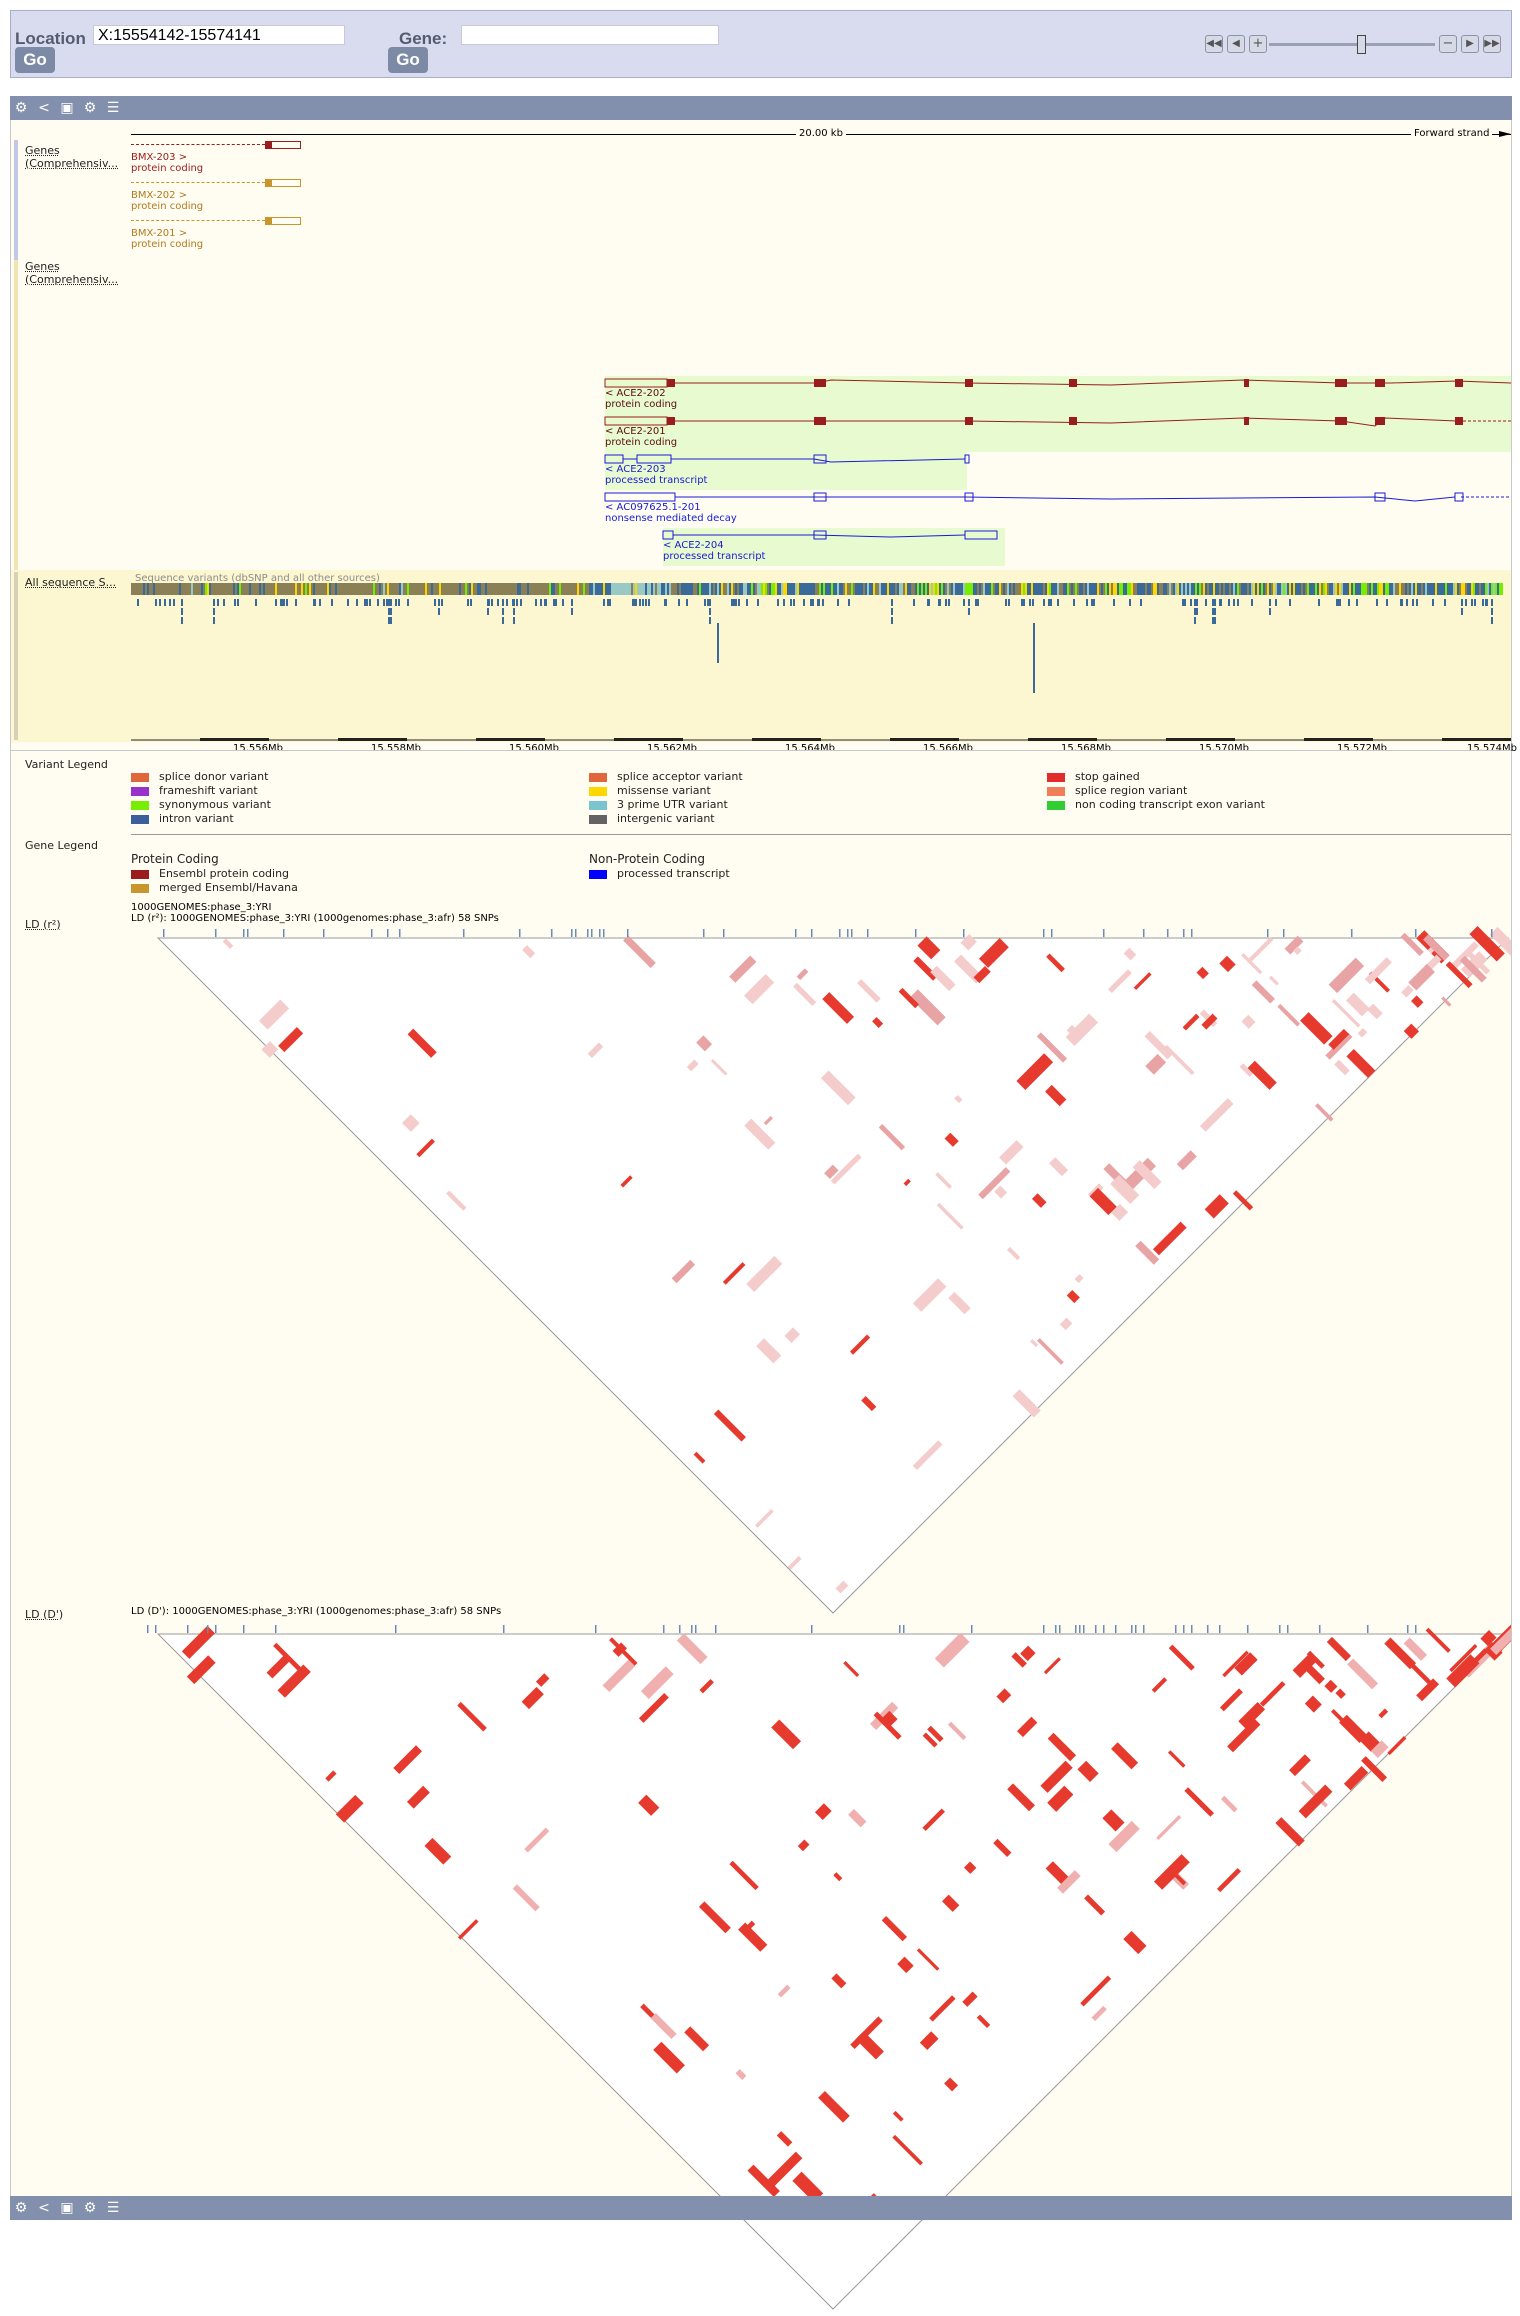 The height and width of the screenshot is (2316, 1520). Describe the element at coordinates (693, 545) in the screenshot. I see `transcript-name: < ACE2-204` at that location.